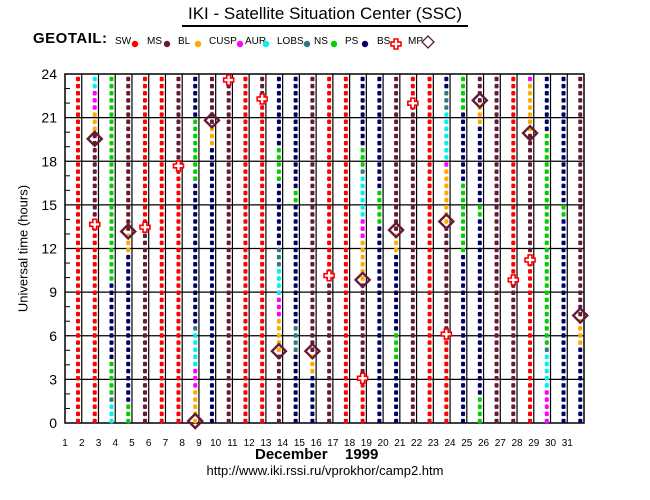 This screenshot has width=650, height=500. I want to click on legend-label-sw: SW, so click(123, 41).